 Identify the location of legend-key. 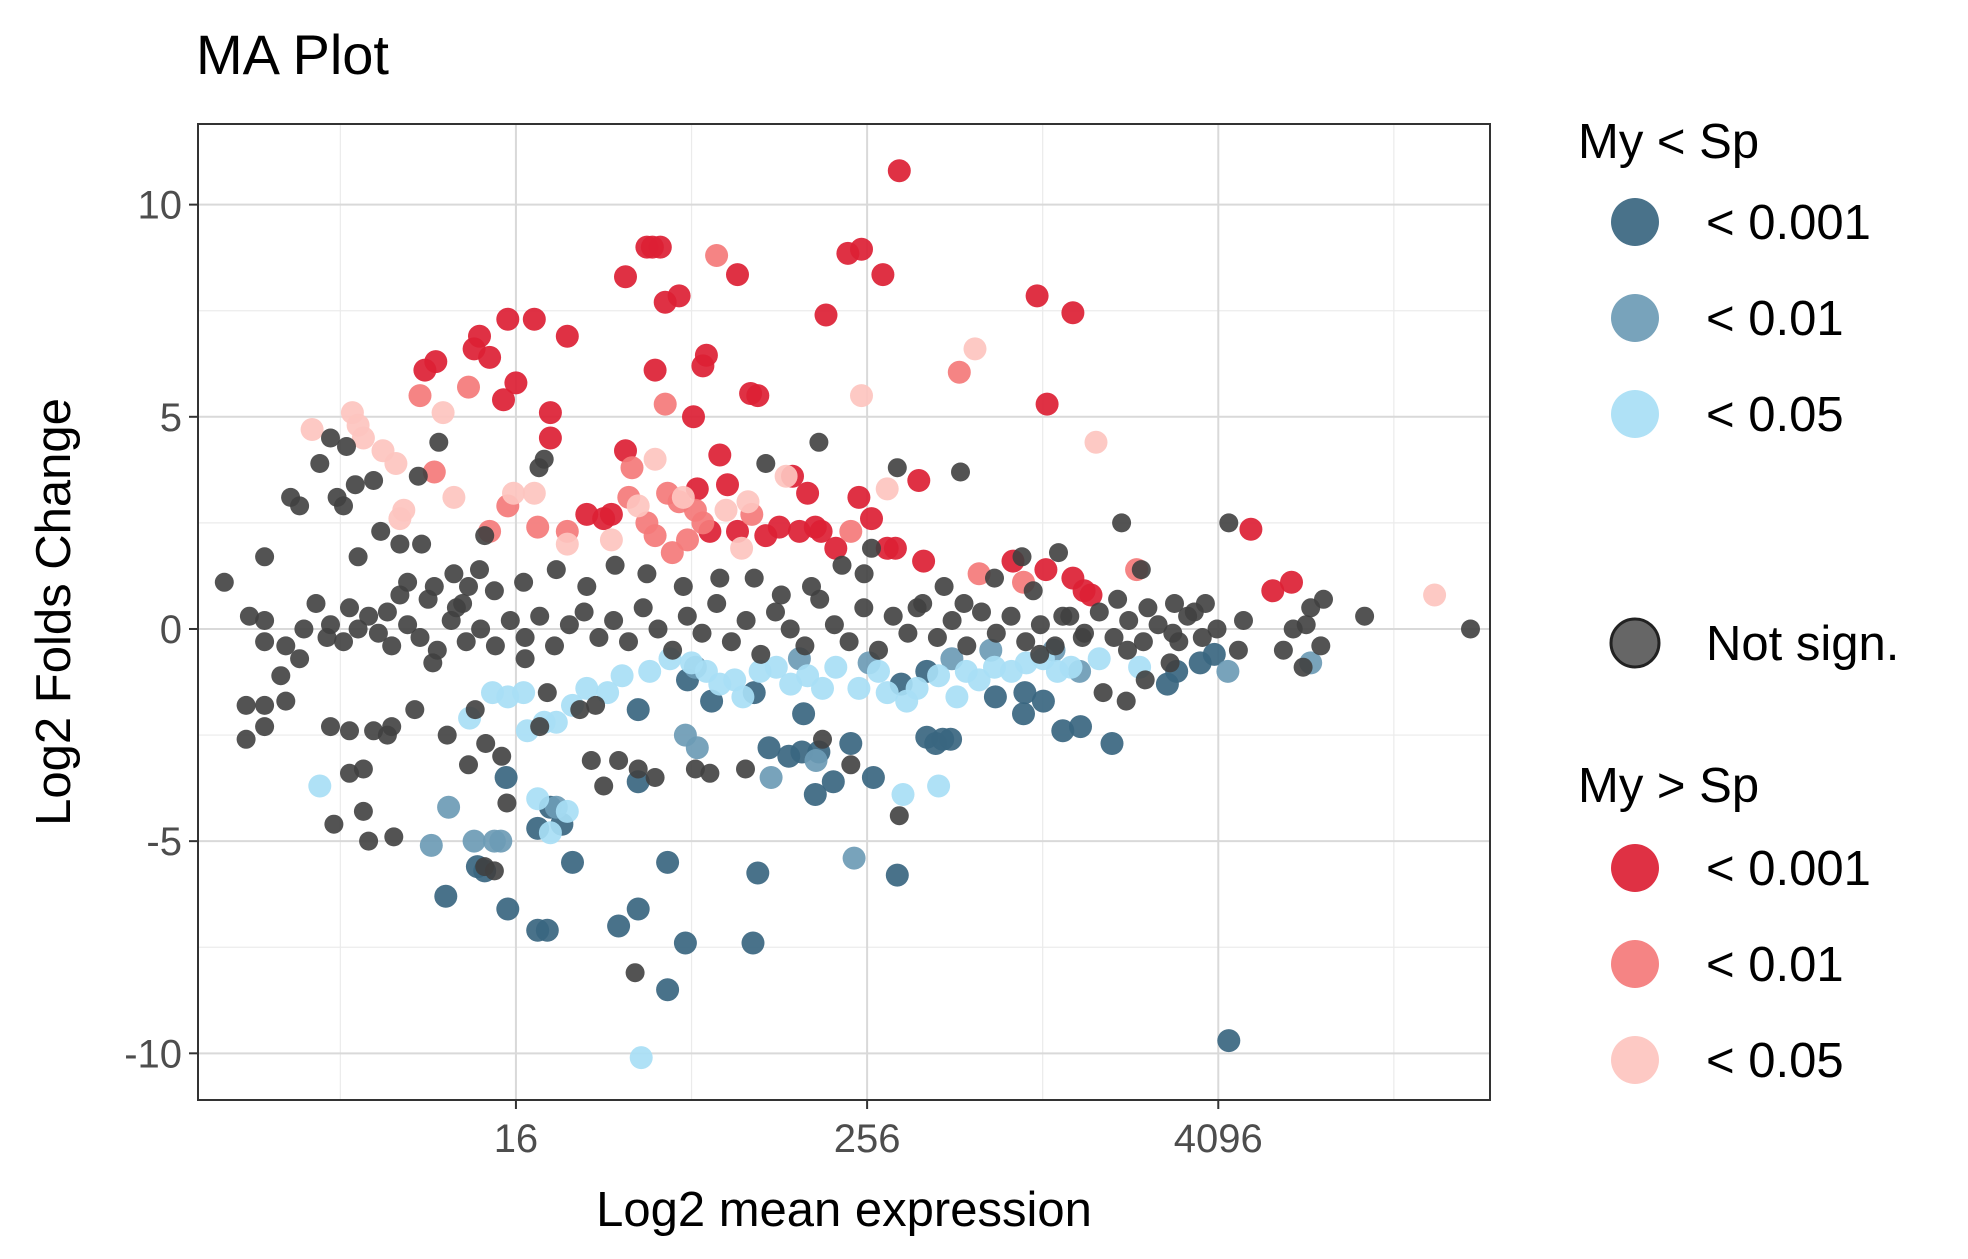
(1635, 964).